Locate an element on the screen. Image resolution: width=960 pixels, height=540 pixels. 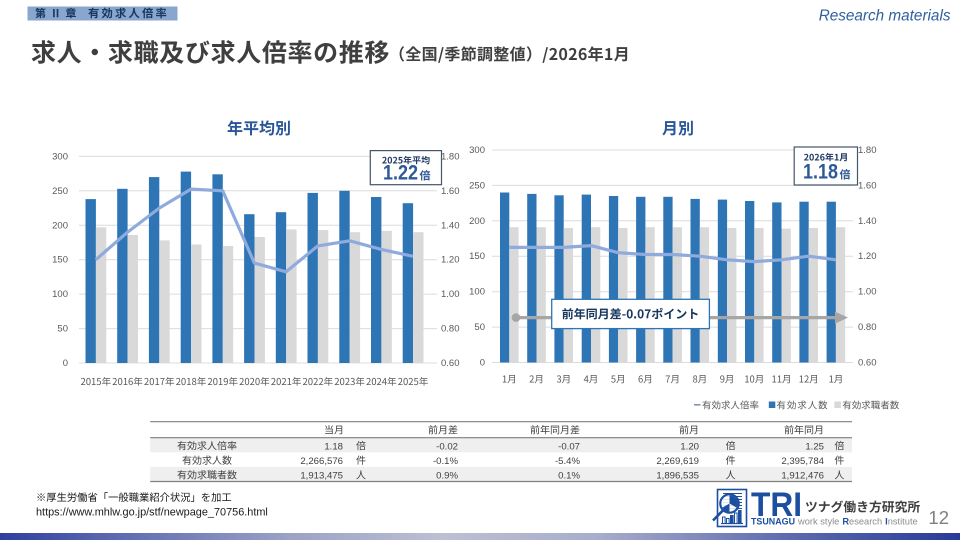
svg-text: Research materials is located at coordinates (885, 16).